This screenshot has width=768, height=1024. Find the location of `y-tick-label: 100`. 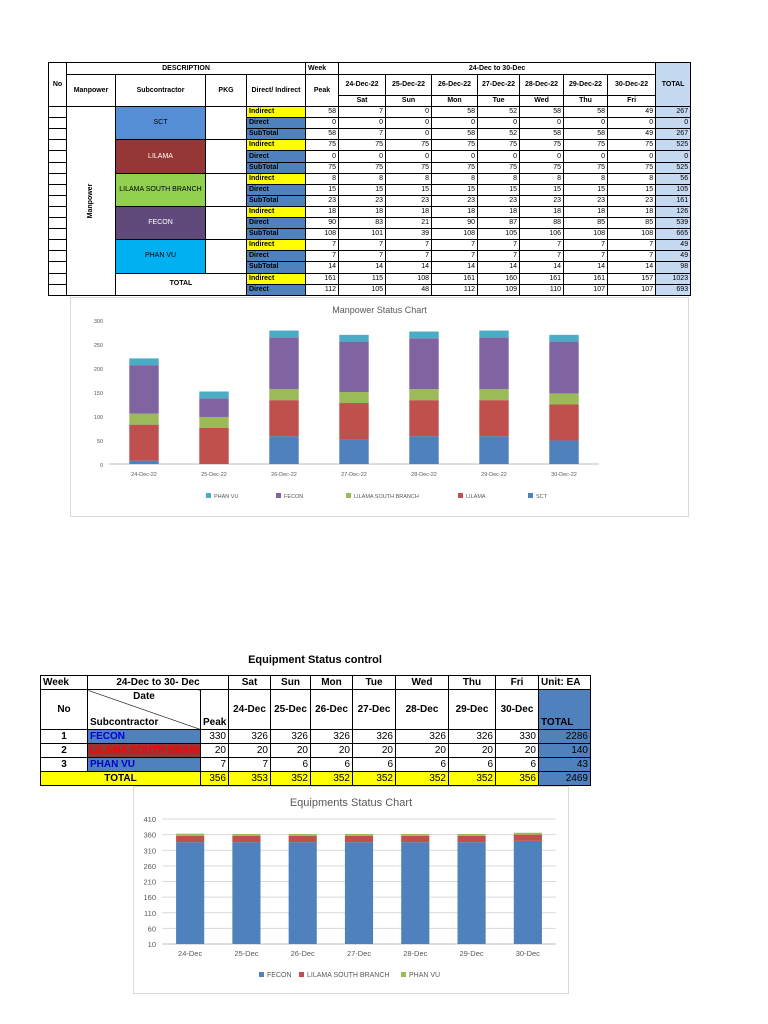

y-tick-label: 100 is located at coordinates (98, 418).